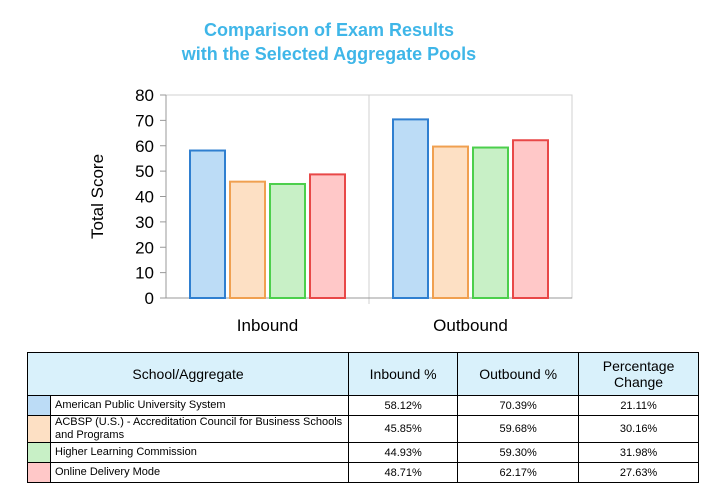  Describe the element at coordinates (144, 222) in the screenshot. I see `y-tick-label: 30` at that location.